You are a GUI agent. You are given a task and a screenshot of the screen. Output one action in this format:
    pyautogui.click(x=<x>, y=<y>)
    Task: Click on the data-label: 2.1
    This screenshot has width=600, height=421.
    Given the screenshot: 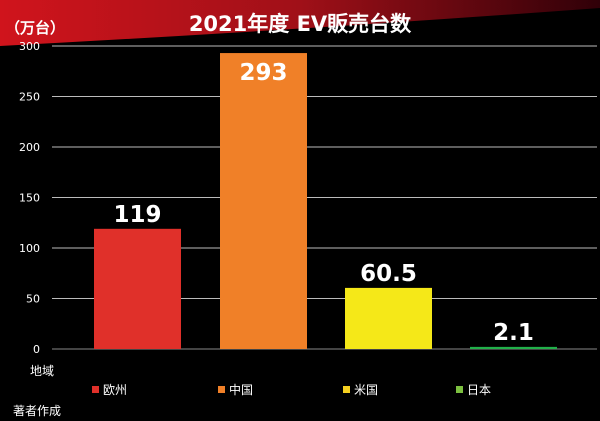 What is the action you would take?
    pyautogui.click(x=513, y=333)
    